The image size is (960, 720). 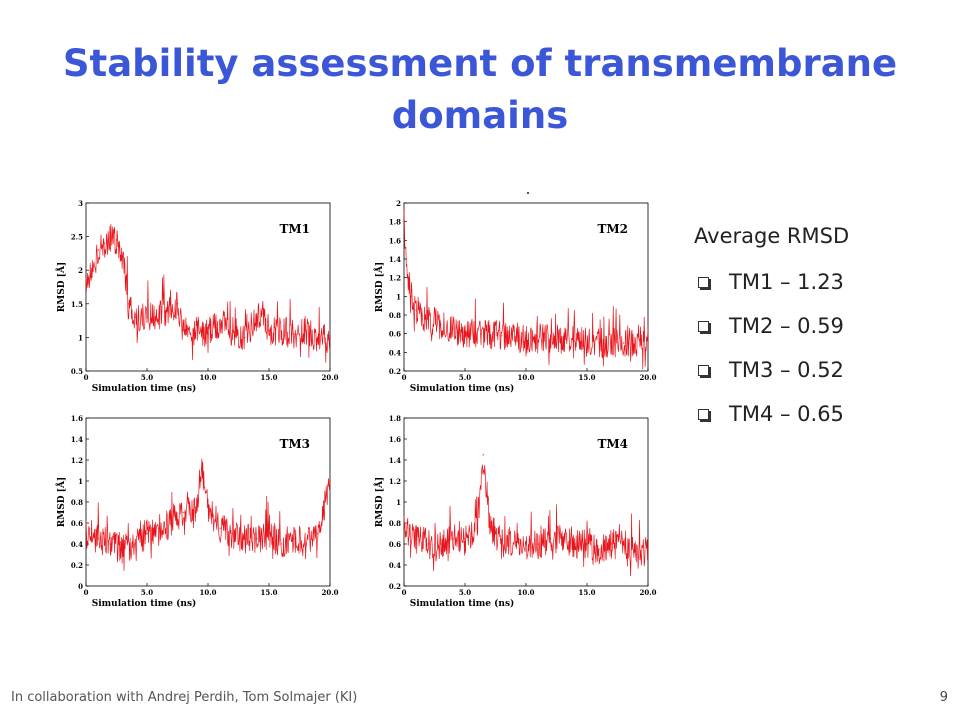 I want to click on rmsd-item-label: TM1 – 1.23, so click(x=786, y=282).